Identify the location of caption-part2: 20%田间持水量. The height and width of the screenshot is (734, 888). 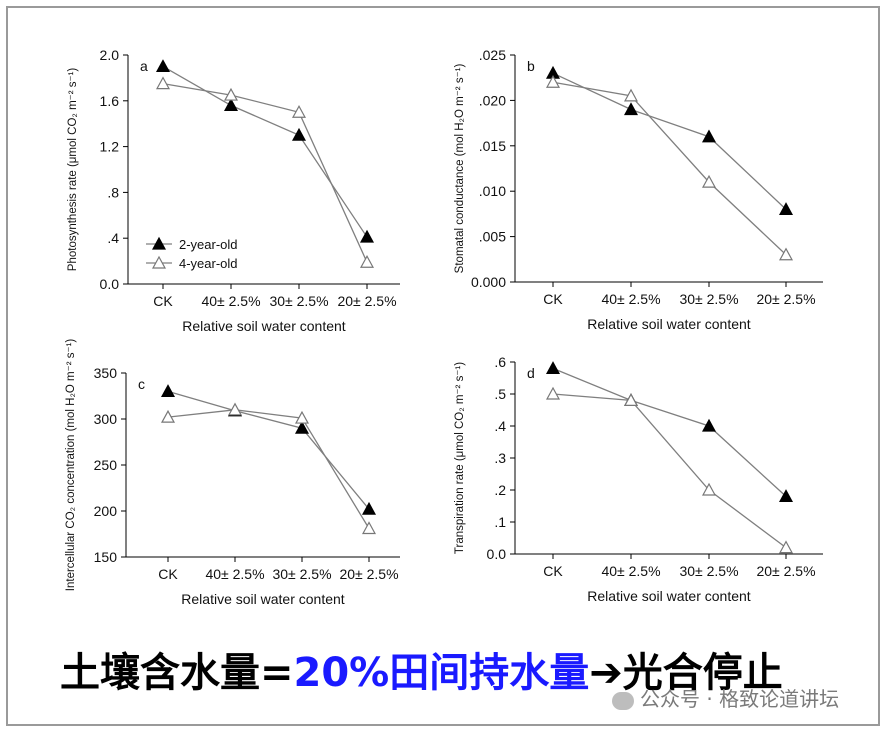
(441, 673).